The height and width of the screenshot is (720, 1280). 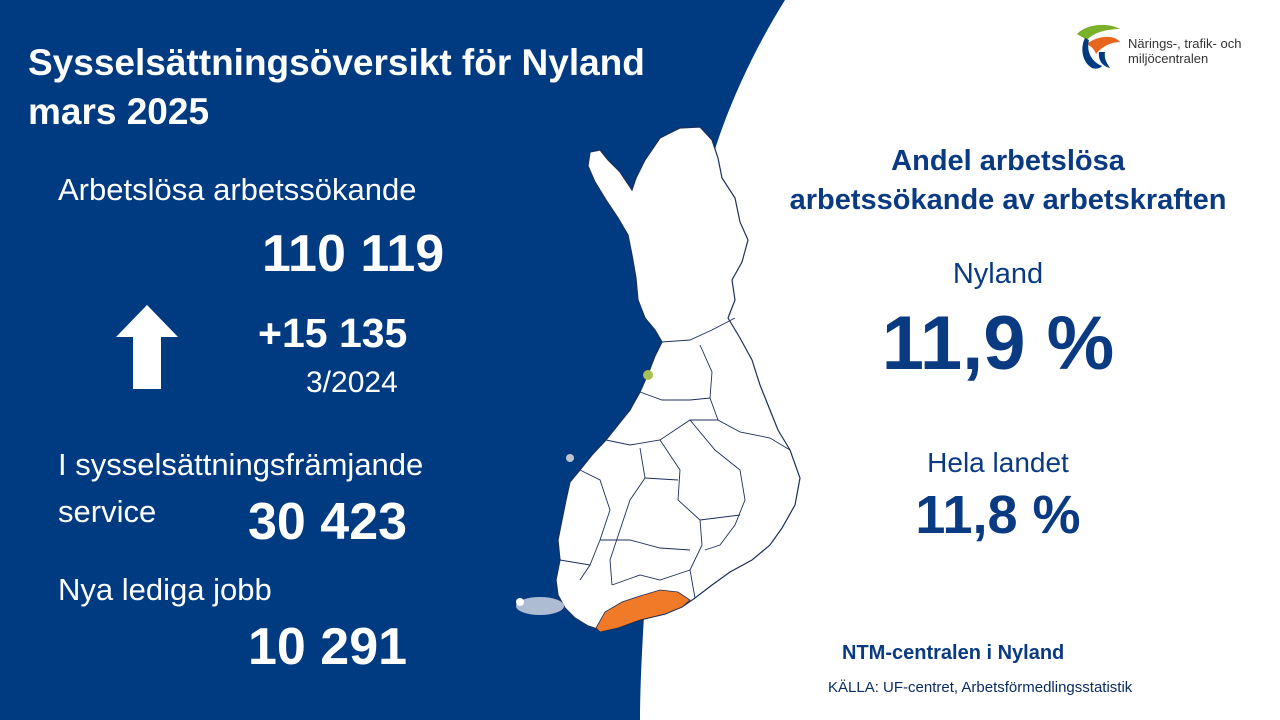 I want to click on title-line-1: Sysselsättningsöversikt för Nyland, so click(x=336, y=62).